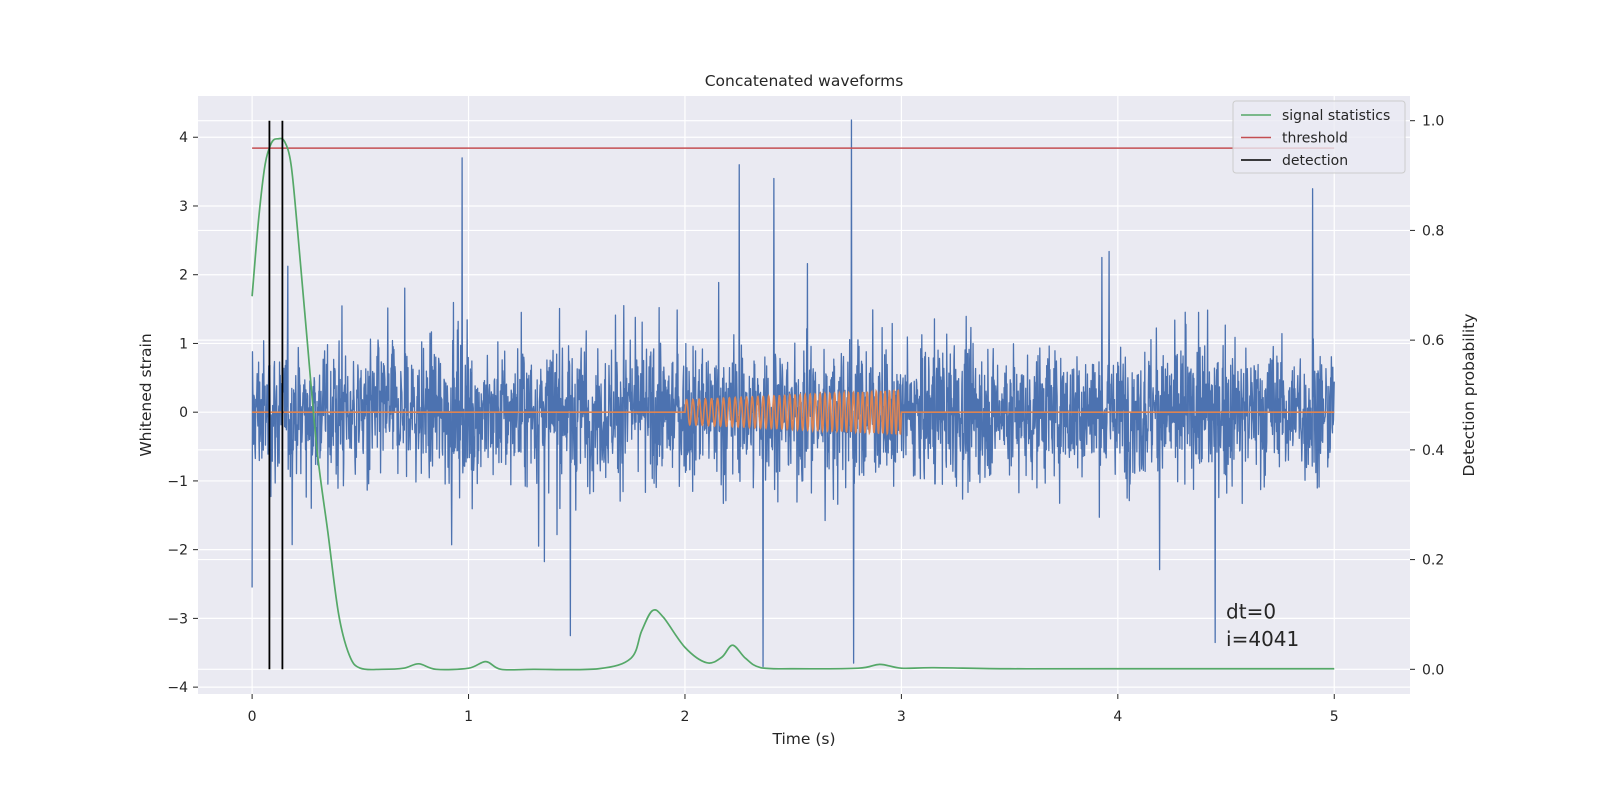 The width and height of the screenshot is (1600, 800). Describe the element at coordinates (1315, 139) in the screenshot. I see `legend-label-threshold: threshold` at that location.